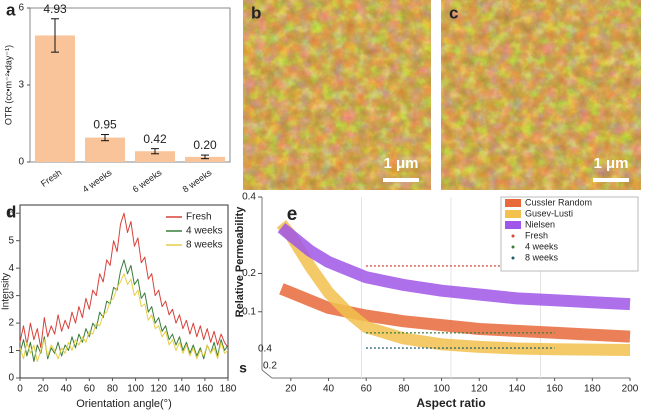 Image resolution: width=645 pixels, height=413 pixels. I want to click on z-axis-label: s, so click(243, 368).